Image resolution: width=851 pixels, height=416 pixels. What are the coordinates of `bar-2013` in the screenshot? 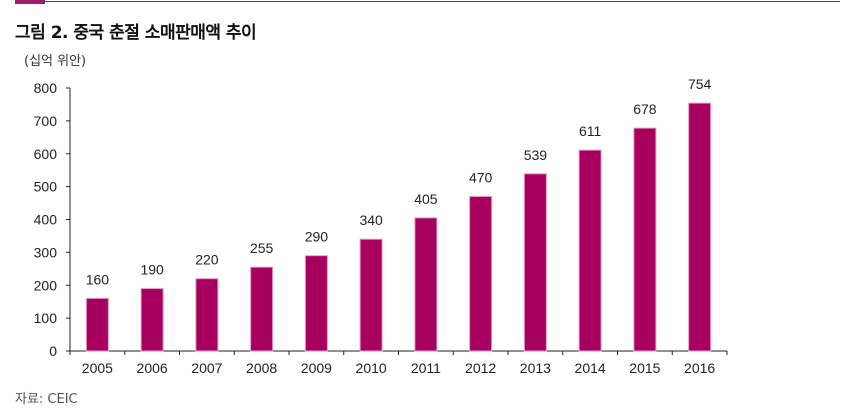 It's located at (535, 262).